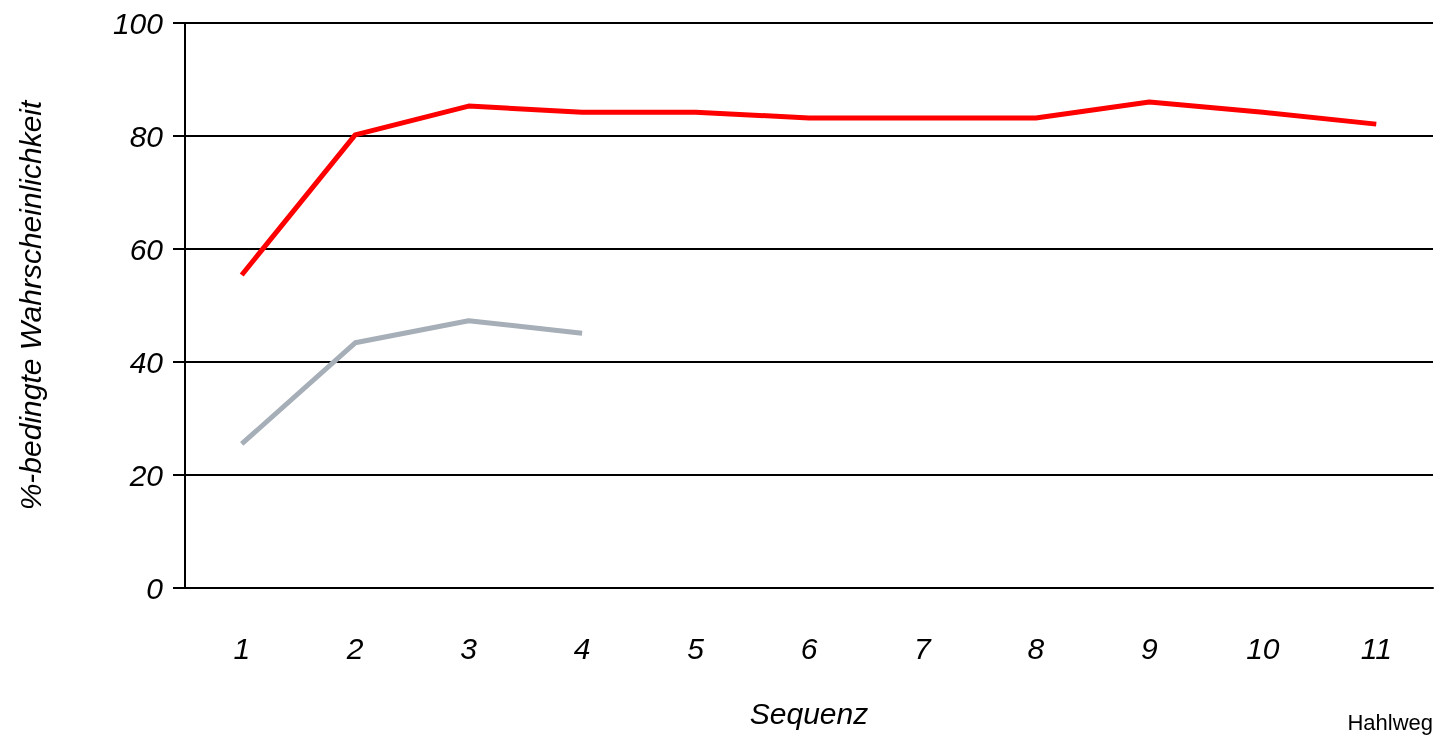 The image size is (1443, 737). What do you see at coordinates (923, 648) in the screenshot?
I see `x-tick-label: 7` at bounding box center [923, 648].